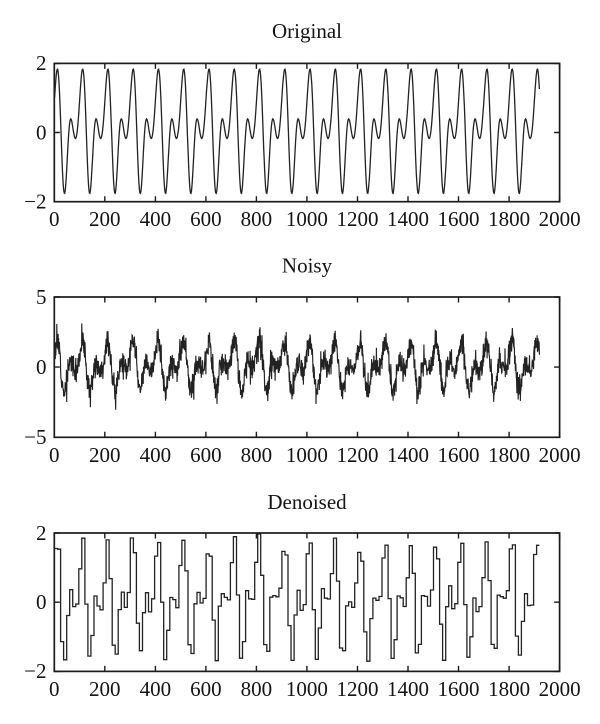  What do you see at coordinates (307, 266) in the screenshot?
I see `svg-text: Noisy` at bounding box center [307, 266].